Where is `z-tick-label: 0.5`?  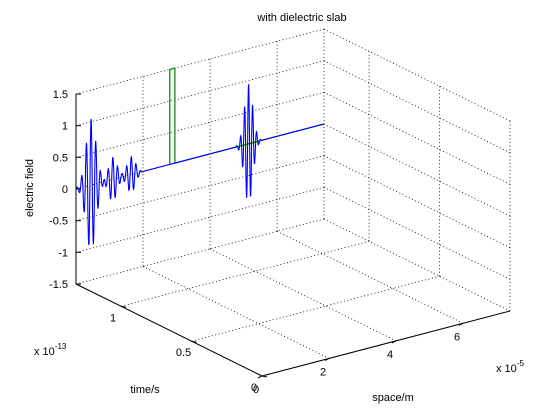
z-tick-label: 0.5 is located at coordinates (60, 158).